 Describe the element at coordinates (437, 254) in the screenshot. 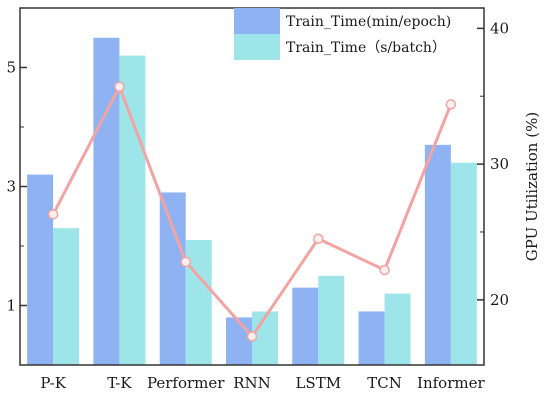

I see `bar-s0-informer` at that location.